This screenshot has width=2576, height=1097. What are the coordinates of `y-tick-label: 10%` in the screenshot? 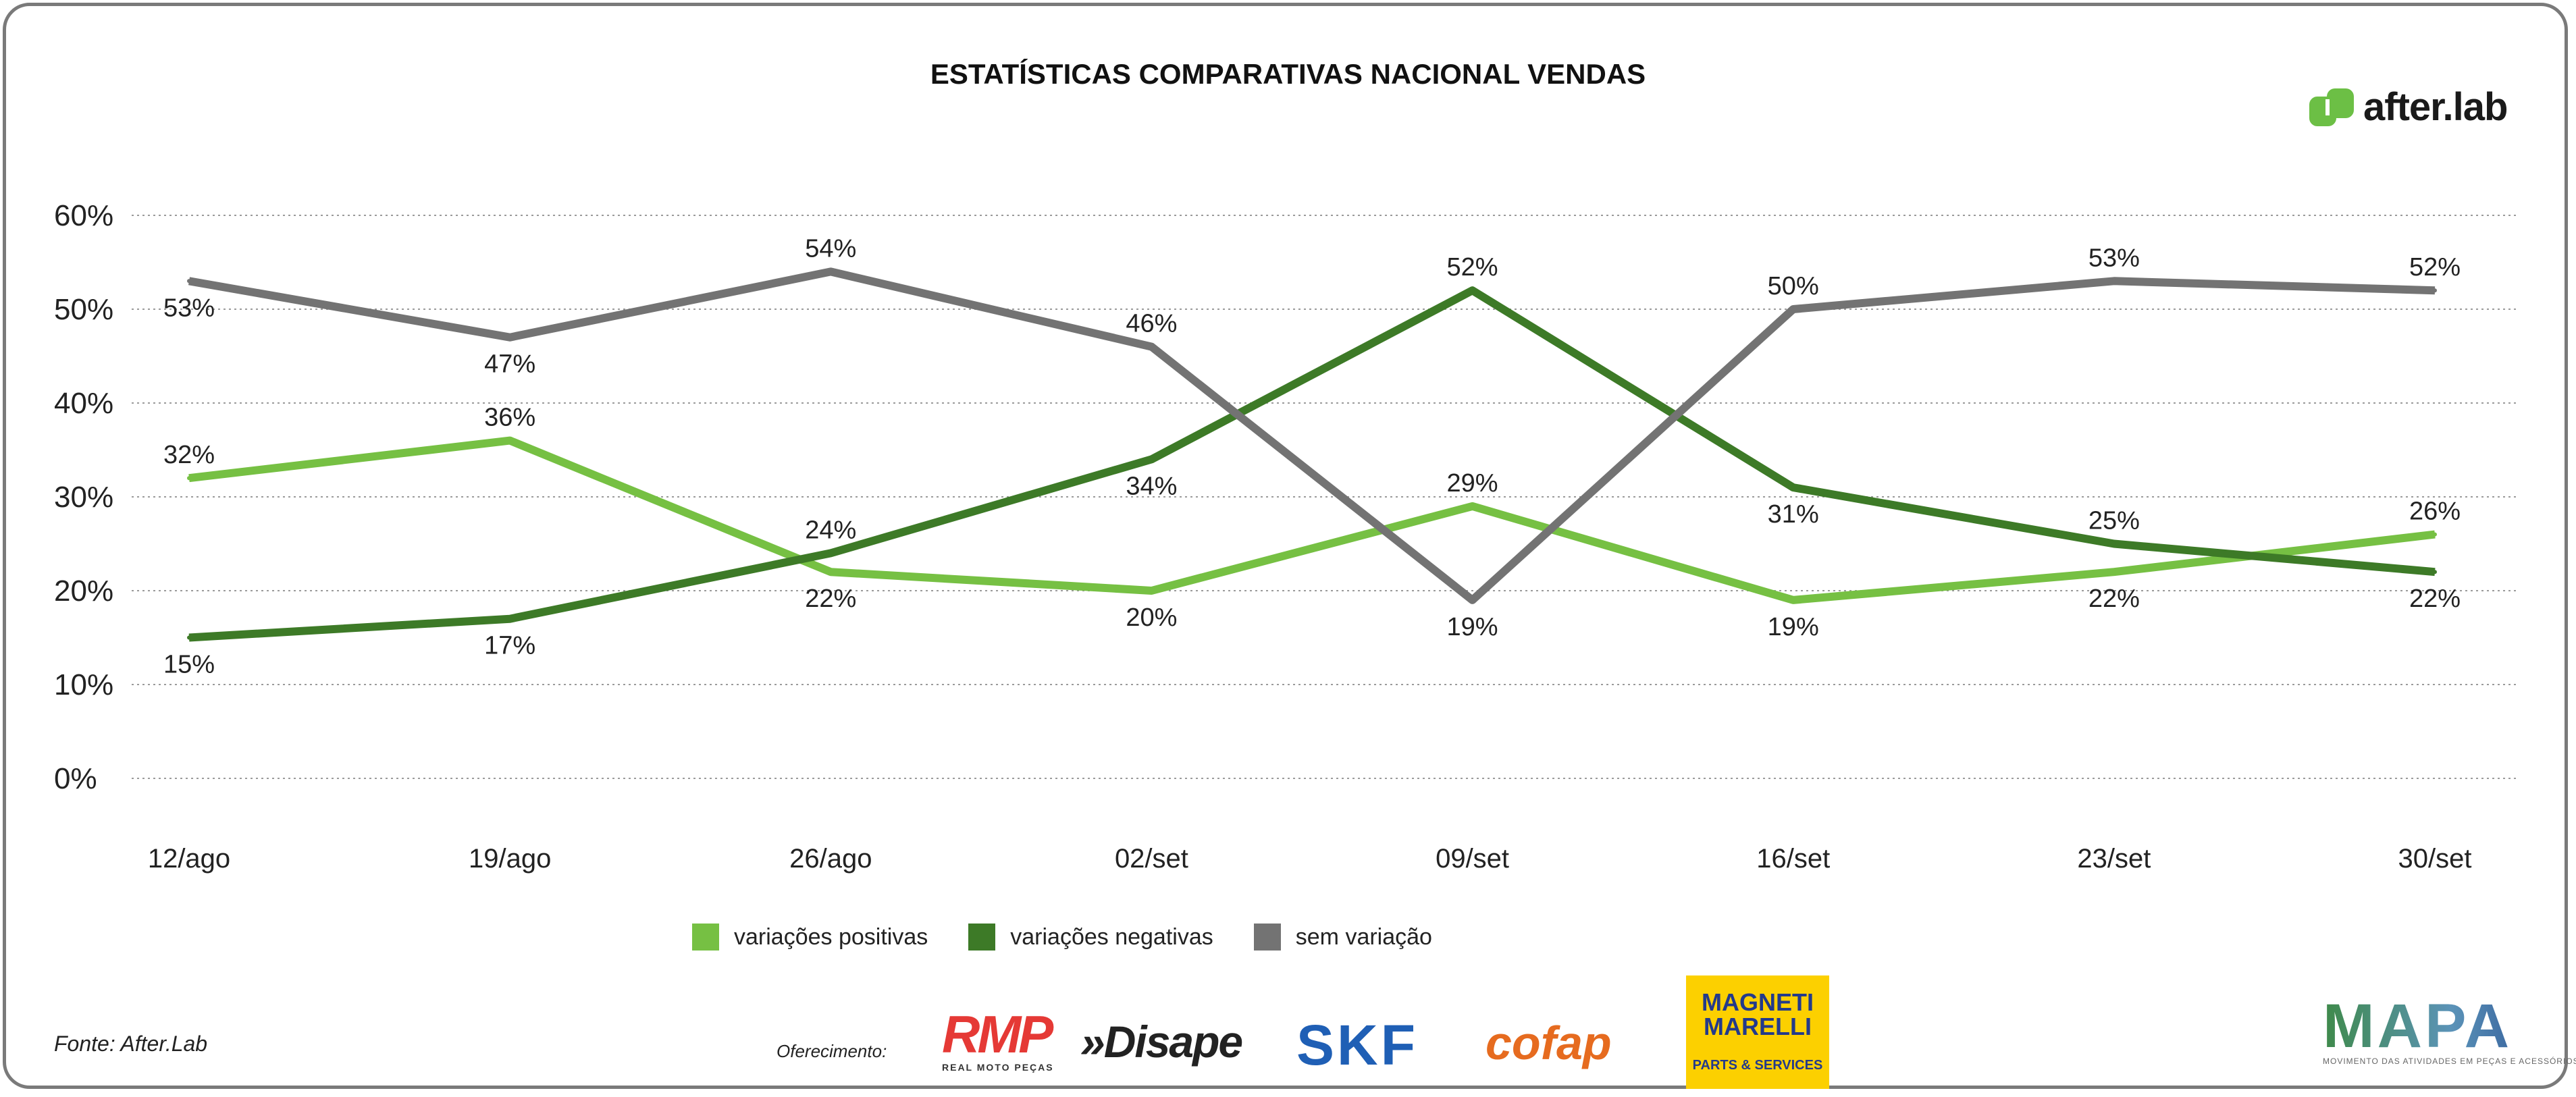 It's located at (83, 684).